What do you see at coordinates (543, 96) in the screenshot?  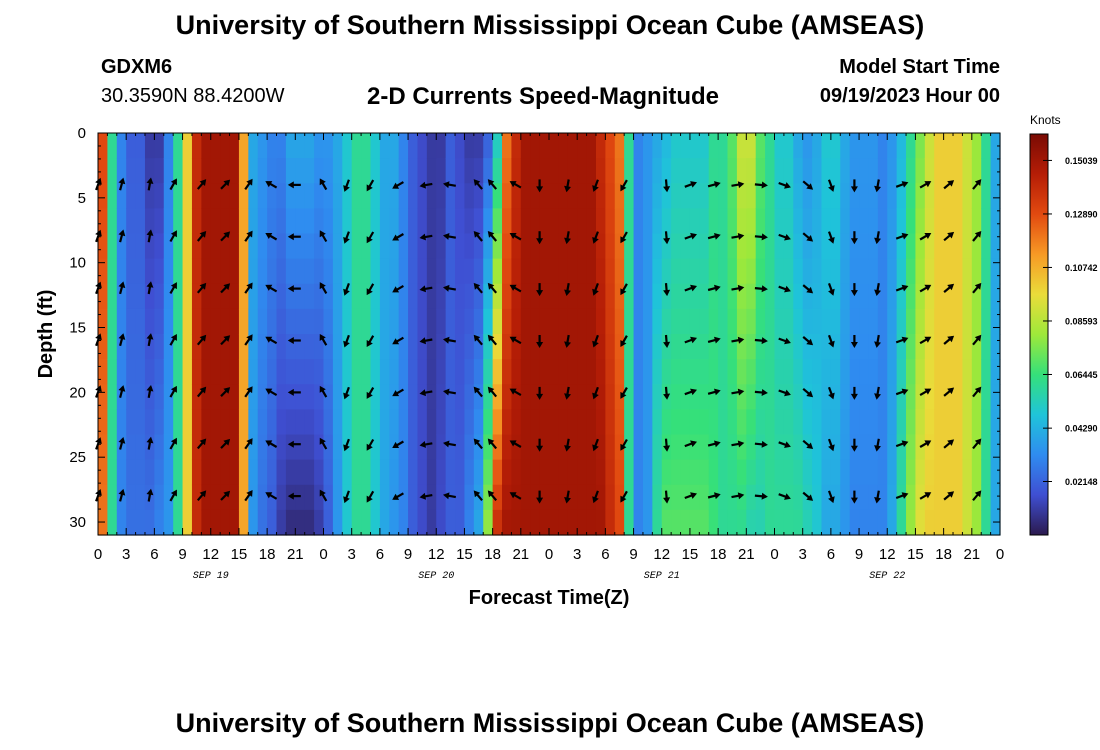 I see `chart-subtitle: 2-D Currents Speed-Magnitude` at bounding box center [543, 96].